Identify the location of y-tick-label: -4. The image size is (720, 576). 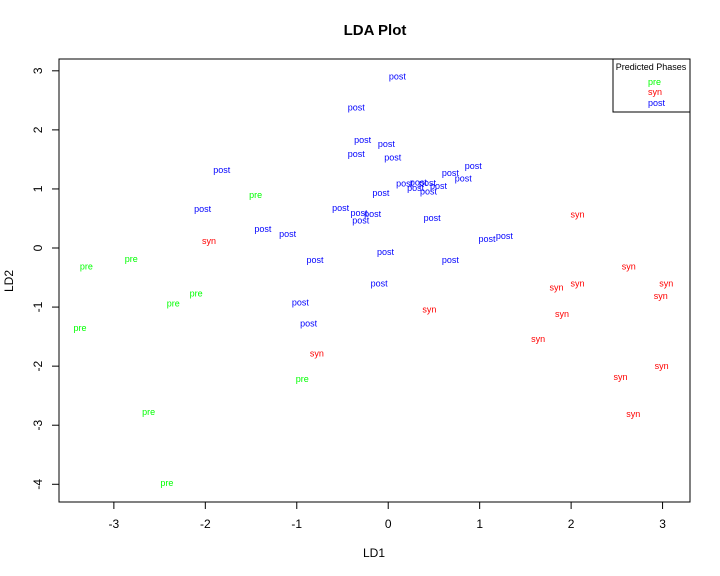
(38, 484).